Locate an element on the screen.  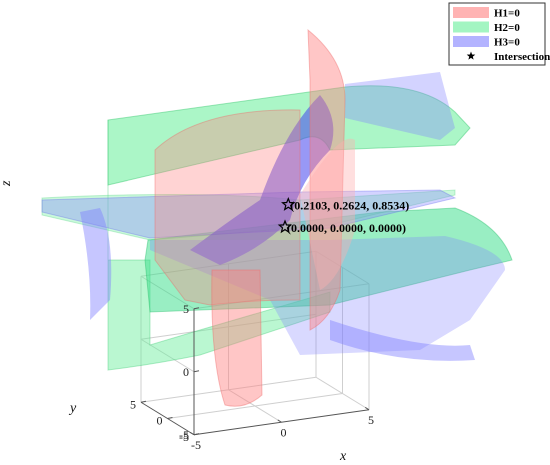
surface-h1-back-wall is located at coordinates (326, 179).